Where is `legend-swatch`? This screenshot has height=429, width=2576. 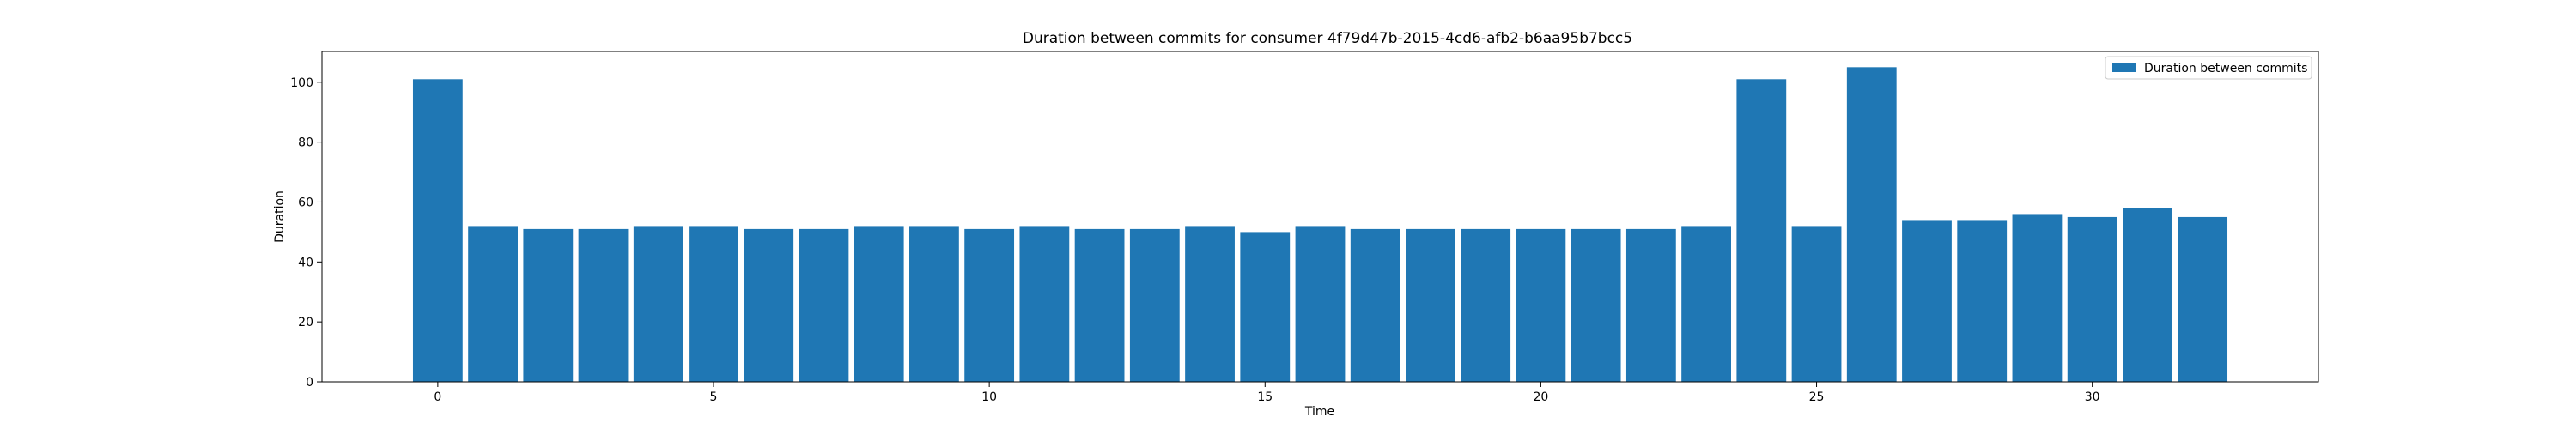 legend-swatch is located at coordinates (2124, 67).